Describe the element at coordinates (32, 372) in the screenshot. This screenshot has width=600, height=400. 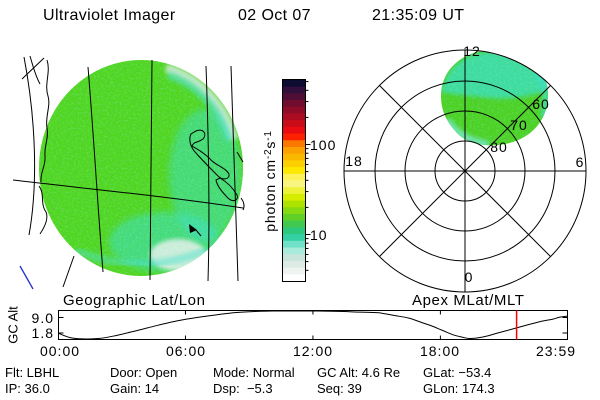
I see `status-flt: Flt: LBHL` at that location.